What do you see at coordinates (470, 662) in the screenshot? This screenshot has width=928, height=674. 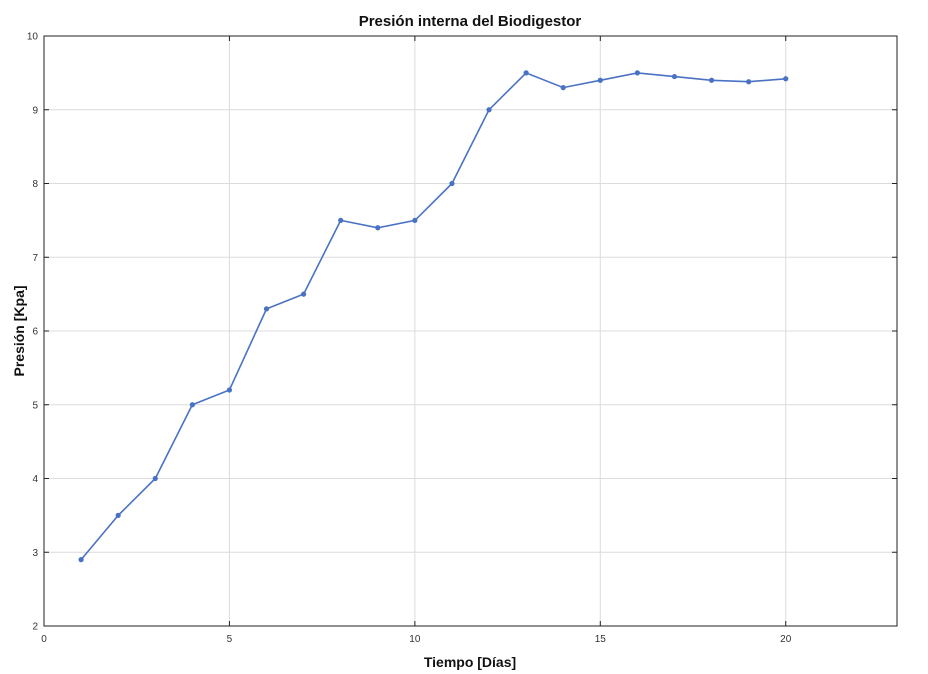 I see `x-axis-label: Tiempo [Días]` at bounding box center [470, 662].